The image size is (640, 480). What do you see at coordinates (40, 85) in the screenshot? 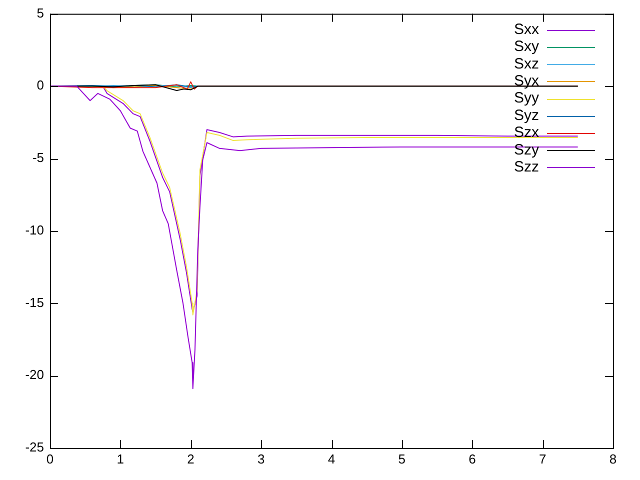
I see `y-tick-label: 0` at bounding box center [40, 85].